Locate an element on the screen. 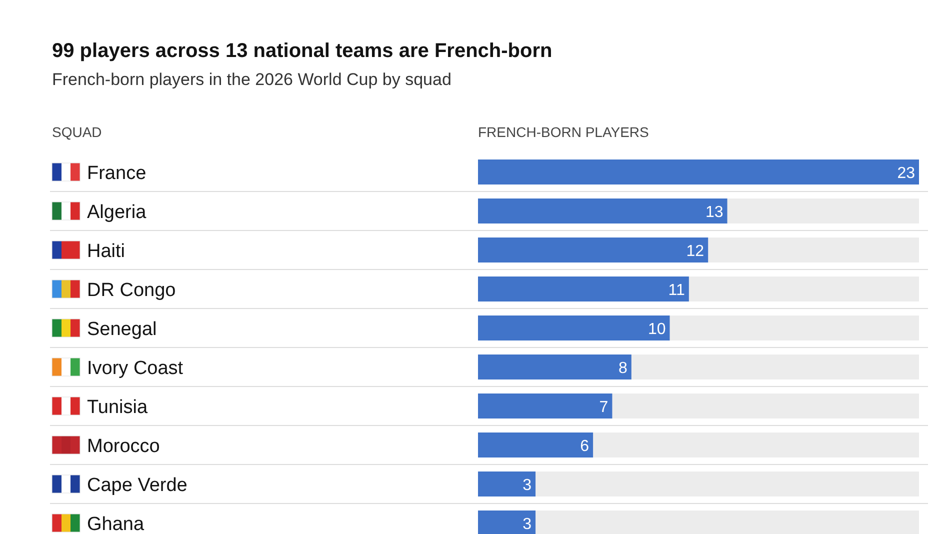 The width and height of the screenshot is (950, 534). x-axis-title: FRENCH-BORN PLAYERS is located at coordinates (563, 132).